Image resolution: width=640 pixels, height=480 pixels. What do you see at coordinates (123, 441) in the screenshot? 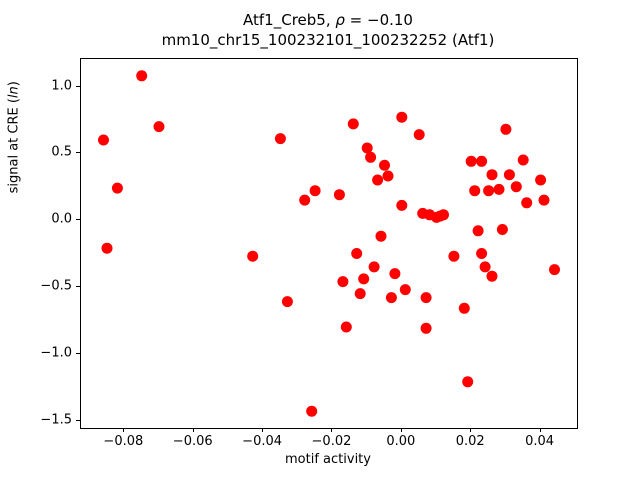
I see `x-tick-label: −0.08` at bounding box center [123, 441].